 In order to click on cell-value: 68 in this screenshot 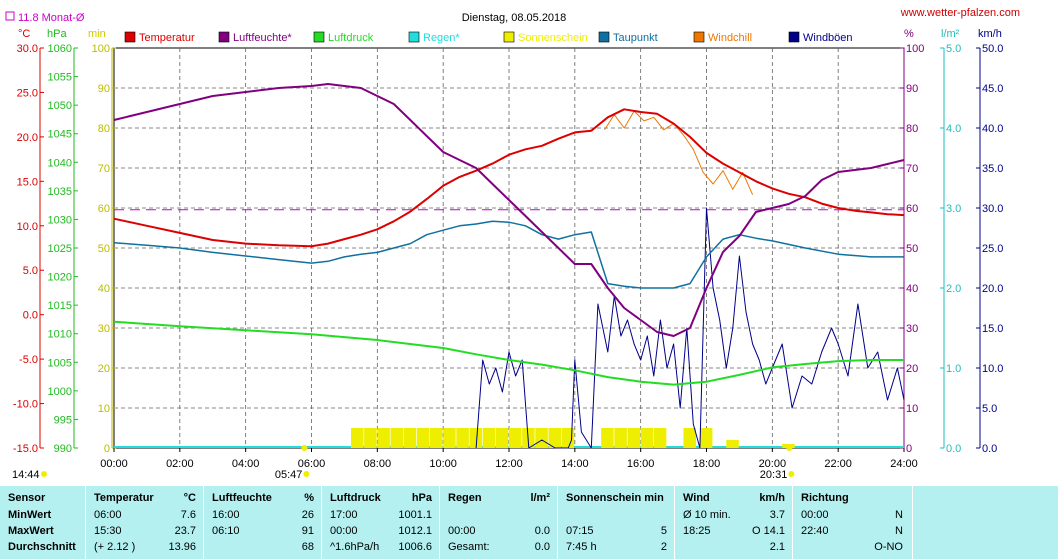, I will do `click(307, 547)`.